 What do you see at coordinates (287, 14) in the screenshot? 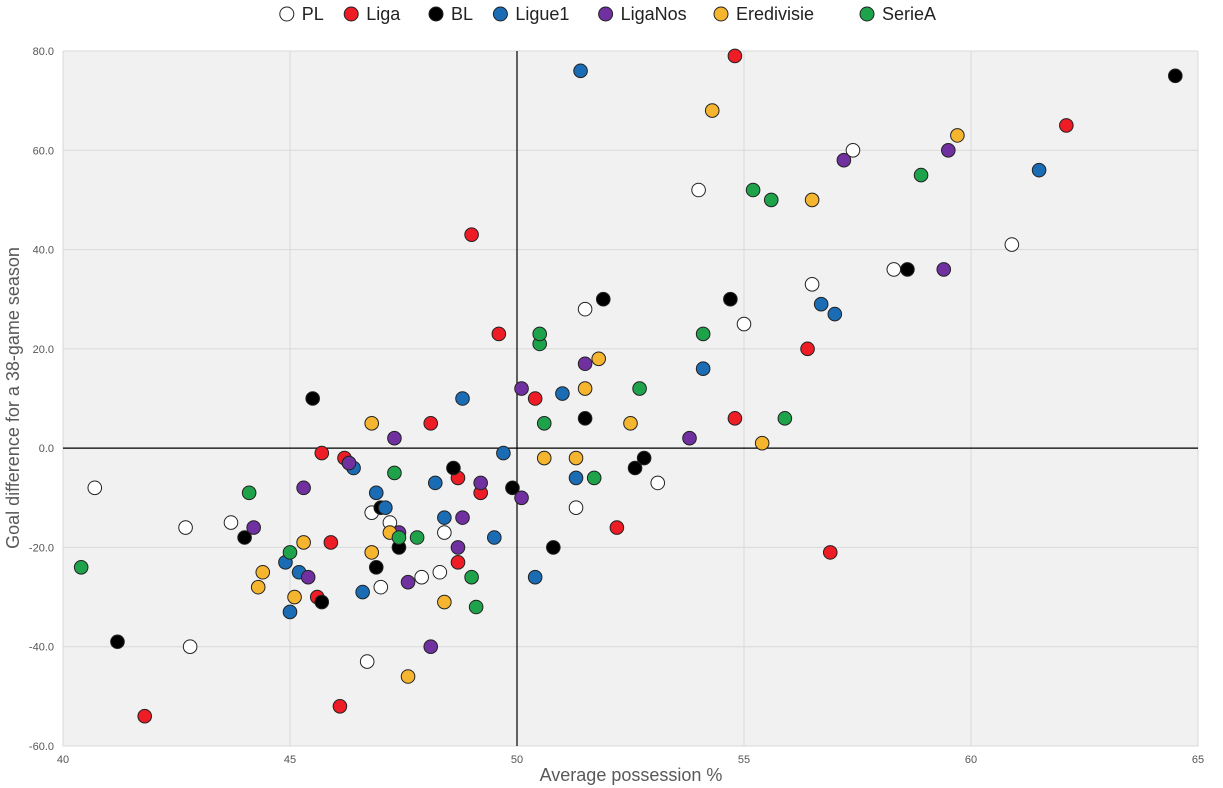
I see `legend-marker-pl` at bounding box center [287, 14].